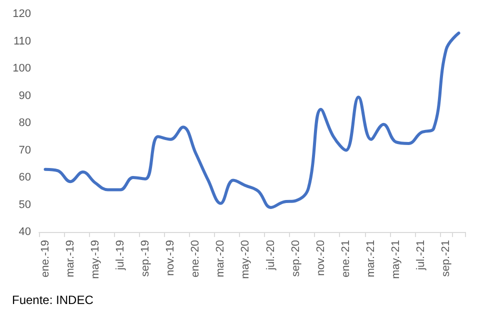 The width and height of the screenshot is (490, 321). What do you see at coordinates (24, 96) in the screenshot?
I see `y-tick-label: 90` at bounding box center [24, 96].